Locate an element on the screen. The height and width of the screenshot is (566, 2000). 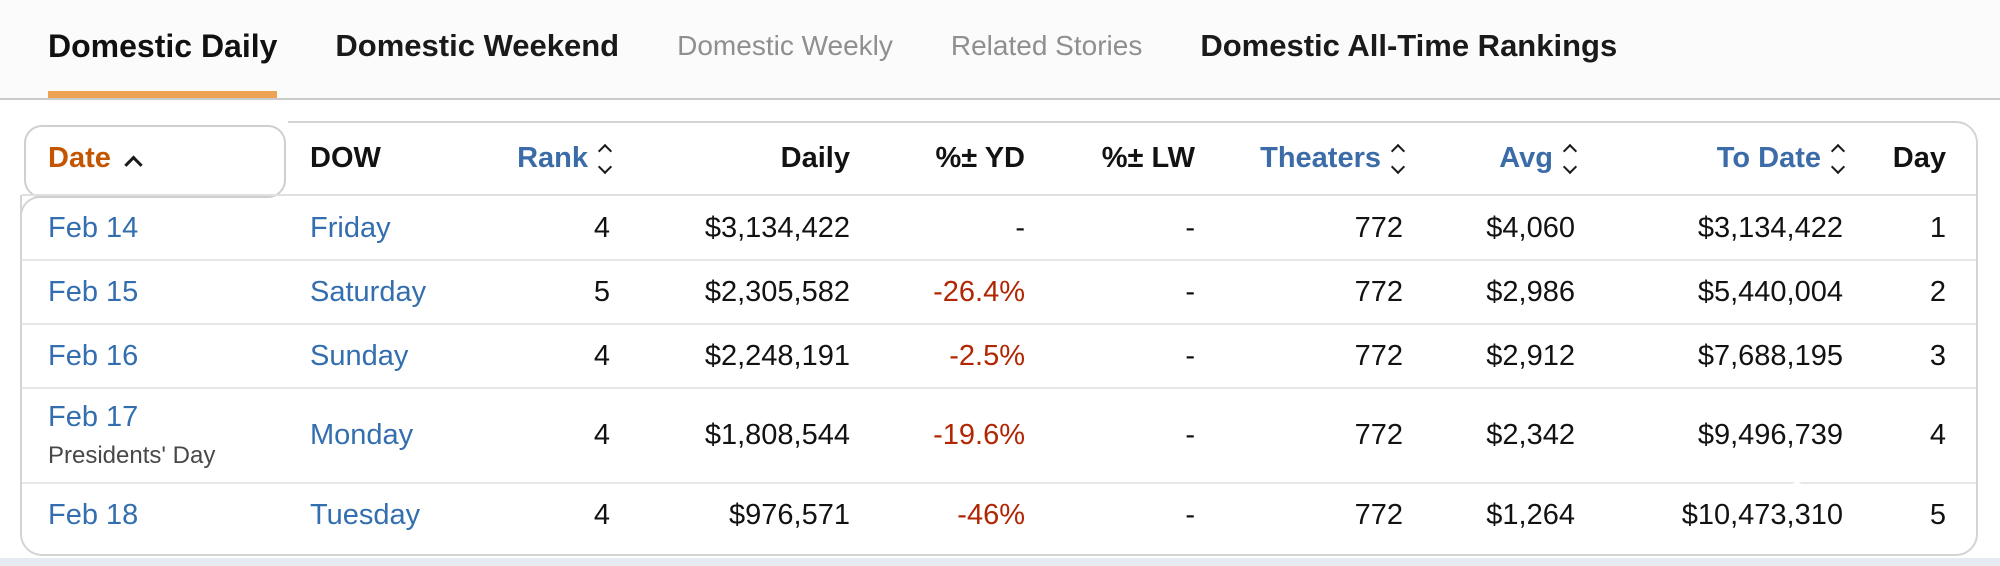
col-header-day: Day is located at coordinates (1924, 158).